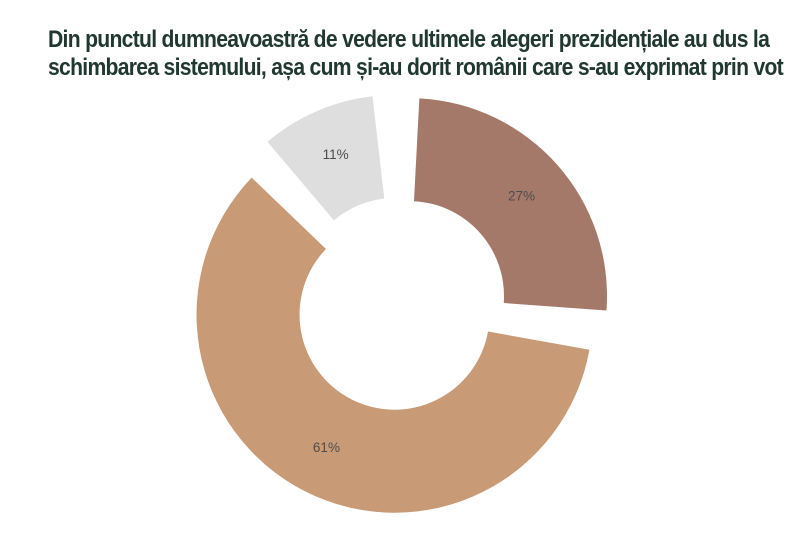 This screenshot has width=800, height=534. Describe the element at coordinates (336, 154) in the screenshot. I see `donut-slice-label-2: 11%` at that location.